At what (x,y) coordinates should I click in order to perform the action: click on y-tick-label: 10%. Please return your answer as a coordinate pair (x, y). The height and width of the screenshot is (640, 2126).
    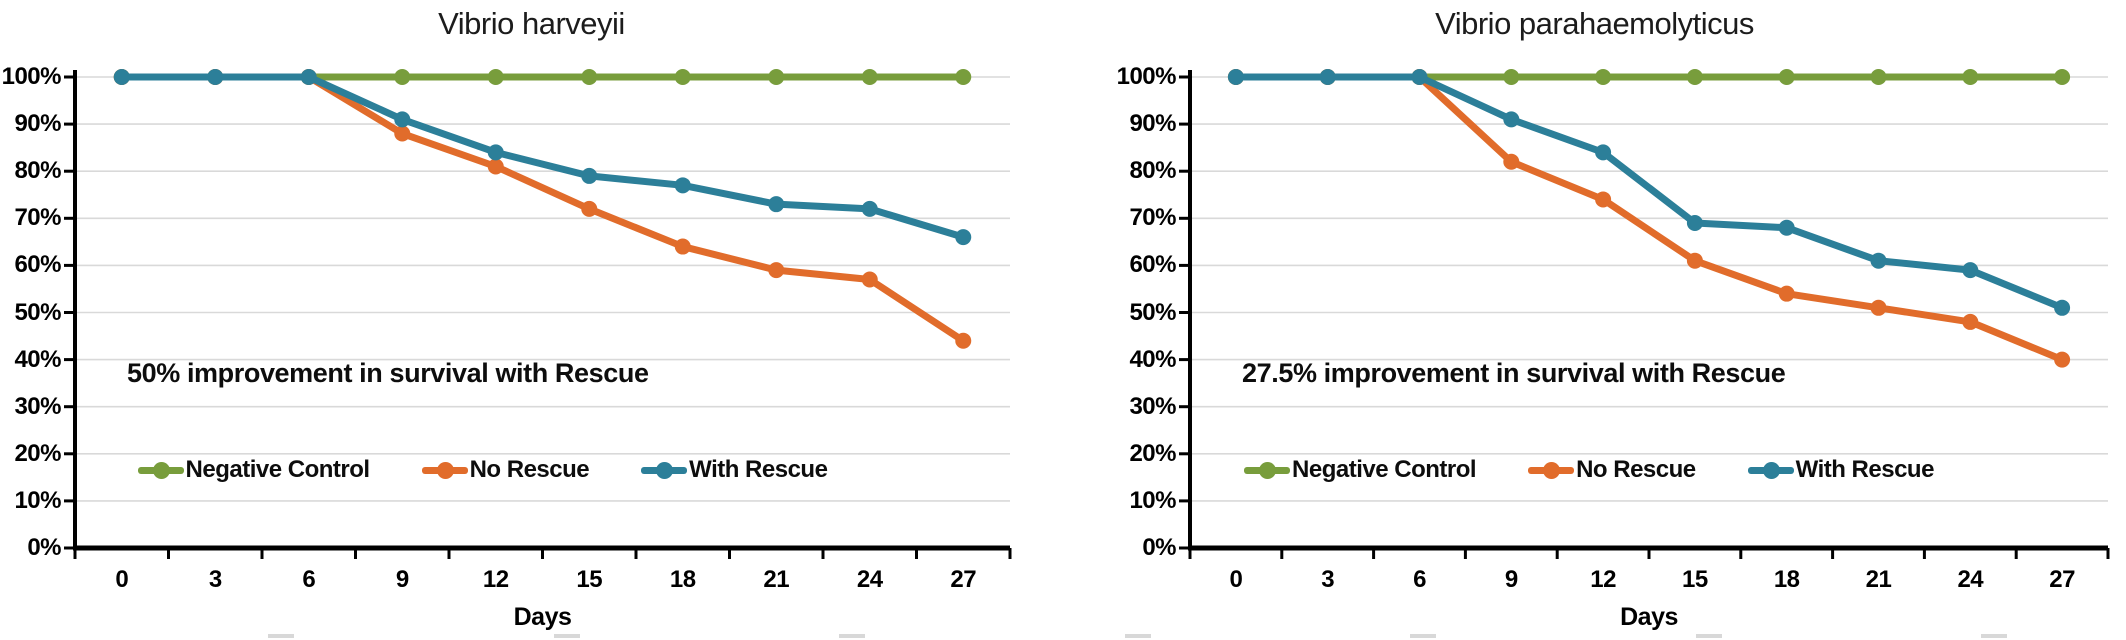
    Looking at the image, I should click on (1152, 500).